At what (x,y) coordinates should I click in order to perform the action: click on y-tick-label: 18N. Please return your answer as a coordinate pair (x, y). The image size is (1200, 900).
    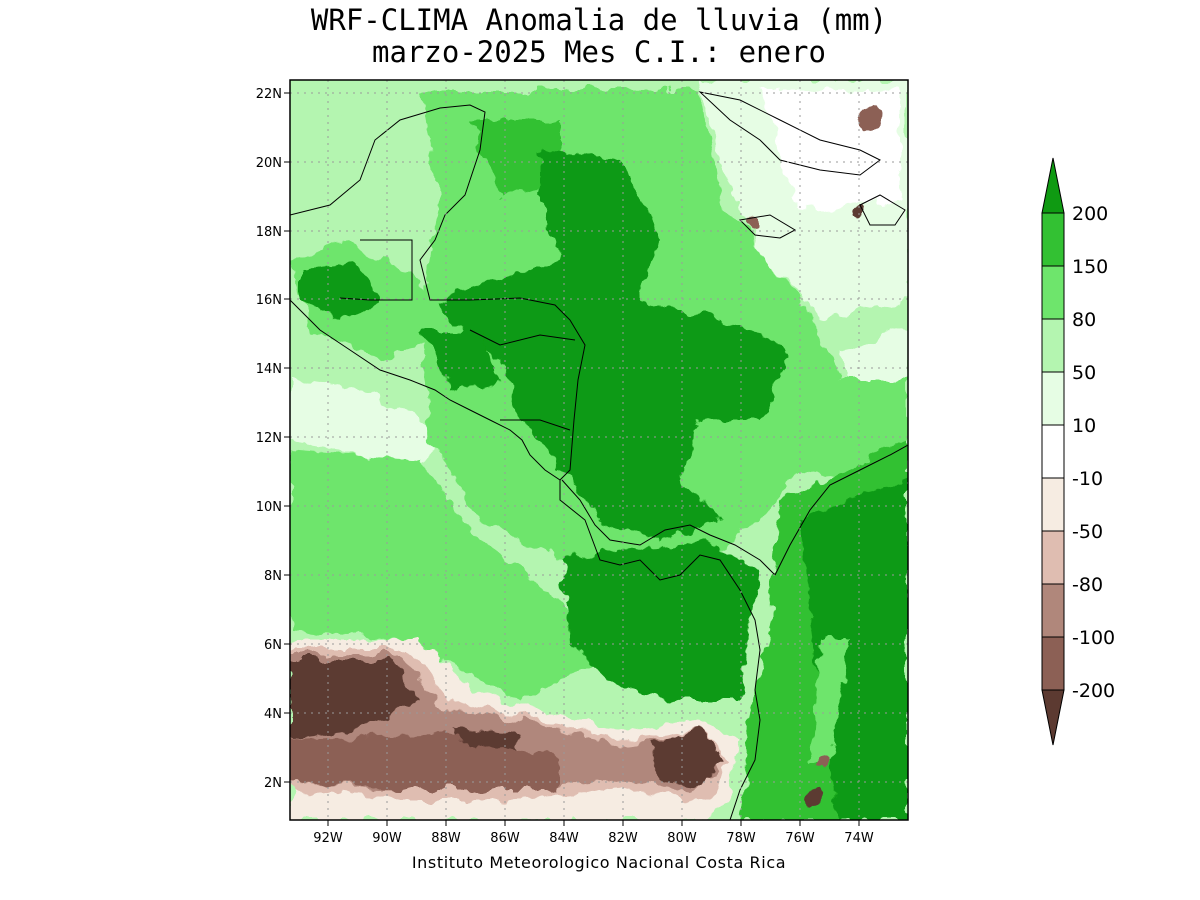
    Looking at the image, I should click on (269, 232).